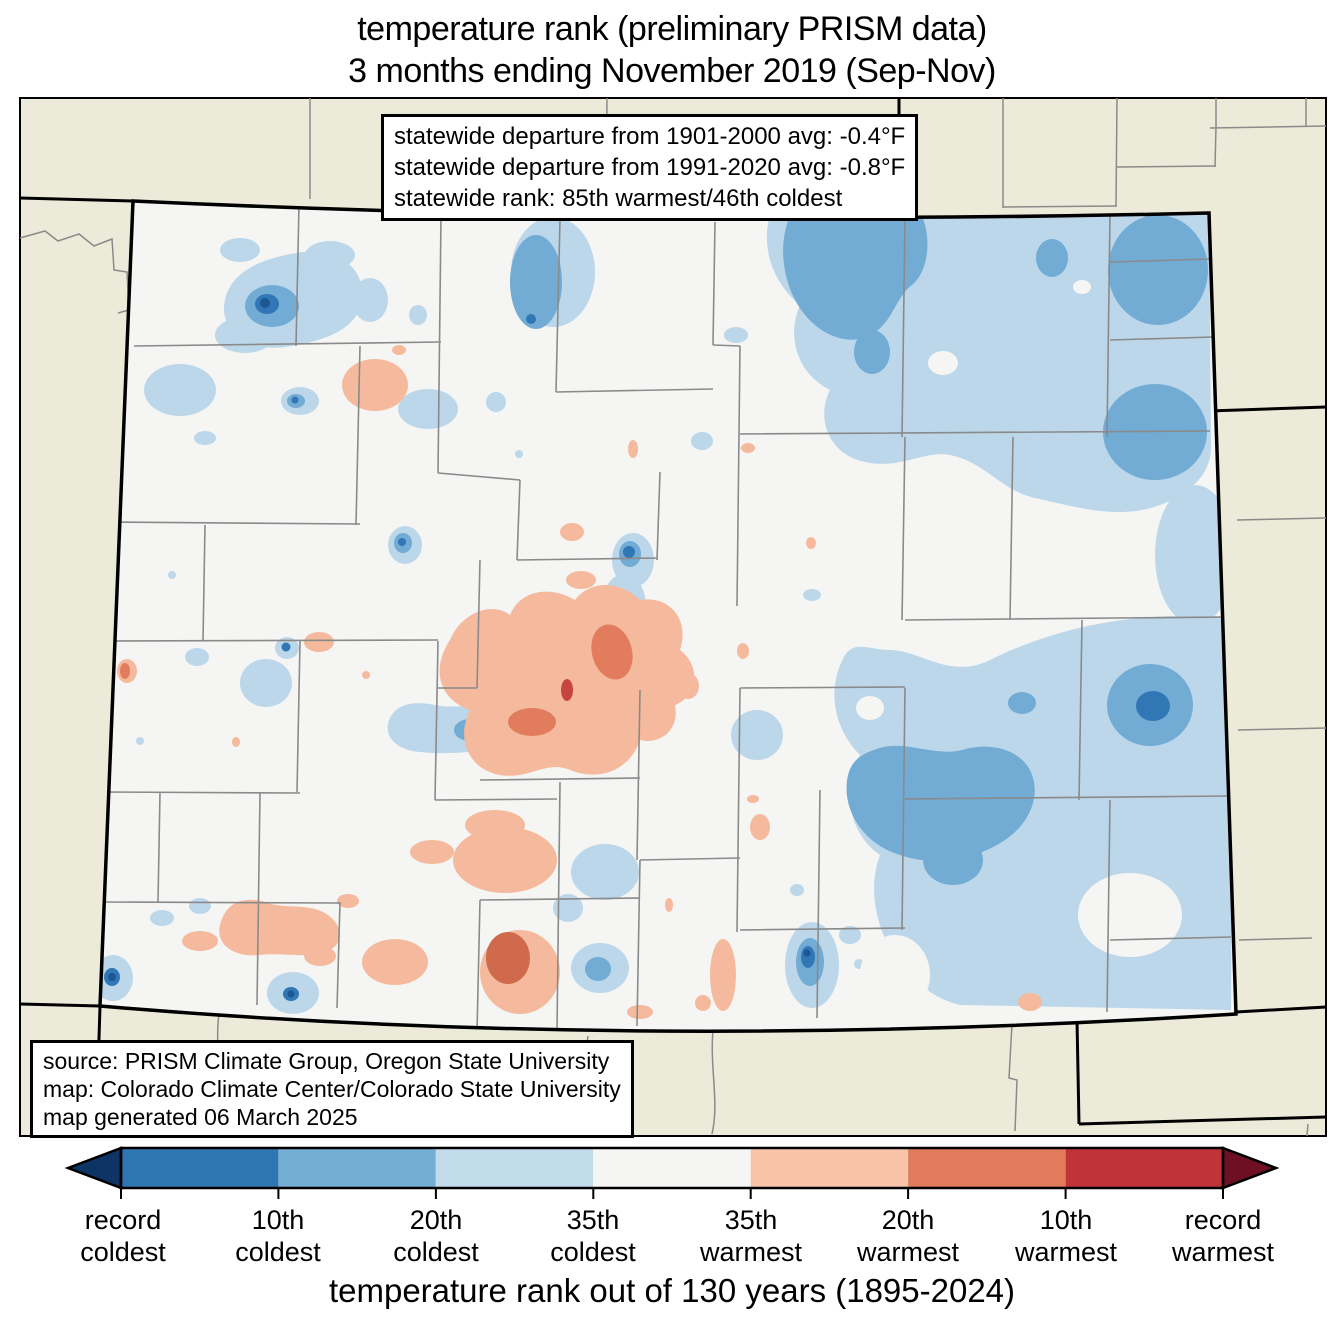  What do you see at coordinates (436, 1236) in the screenshot?
I see `legend-label-20th-coldest: 20th coldest` at bounding box center [436, 1236].